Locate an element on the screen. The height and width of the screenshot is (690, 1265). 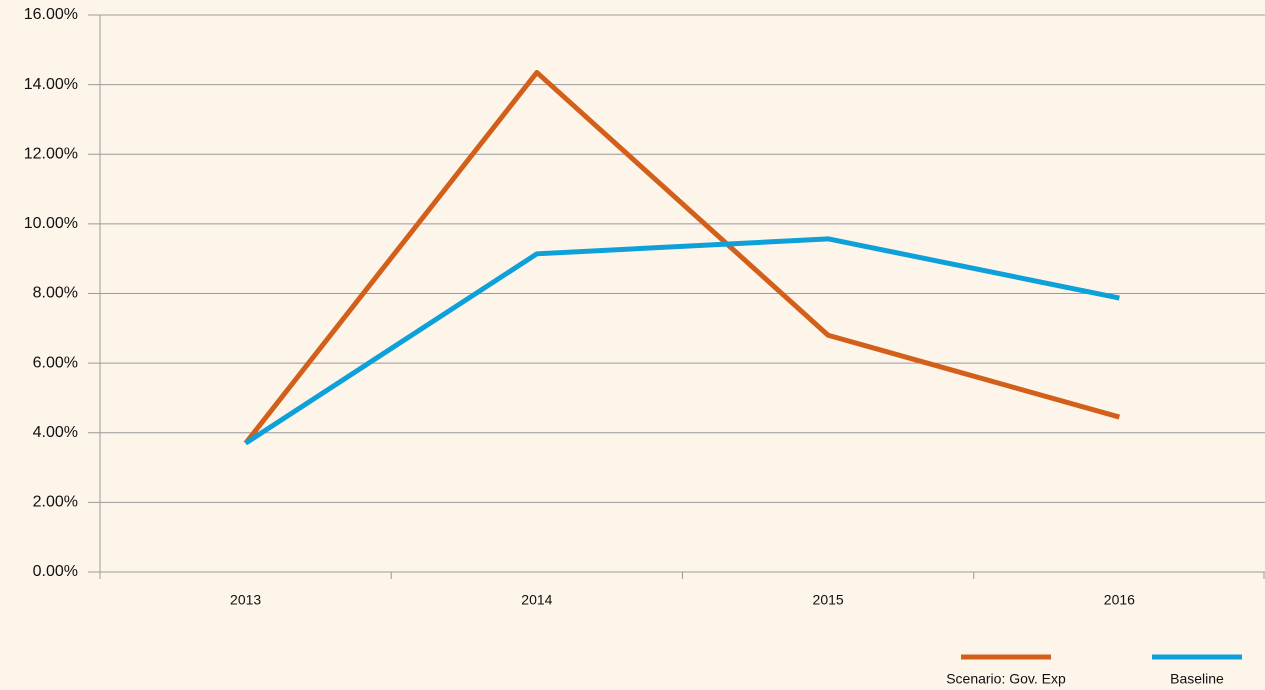
y-tick-label: 14.00% is located at coordinates (51, 84).